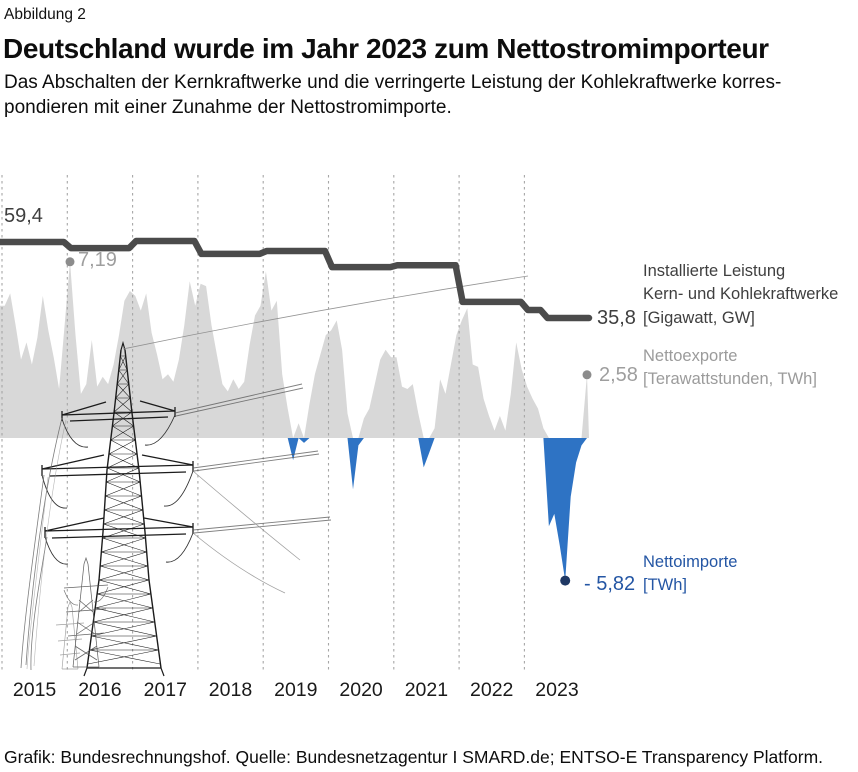 Image resolution: width=858 pixels, height=772 pixels. Describe the element at coordinates (361, 690) in the screenshot. I see `year-label: 2020` at that location.